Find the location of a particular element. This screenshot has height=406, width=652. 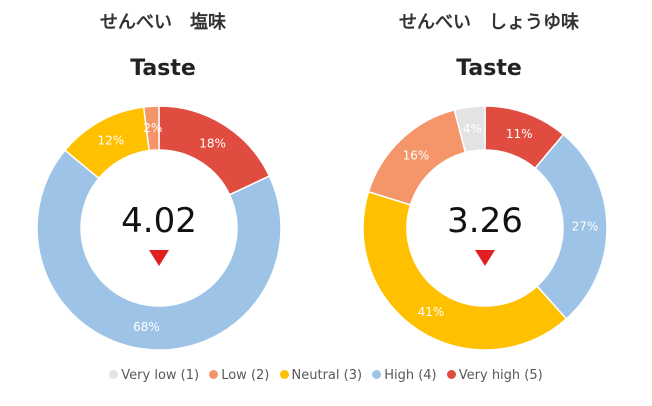

product-title: せんべい 塩味 is located at coordinates (163, 22).